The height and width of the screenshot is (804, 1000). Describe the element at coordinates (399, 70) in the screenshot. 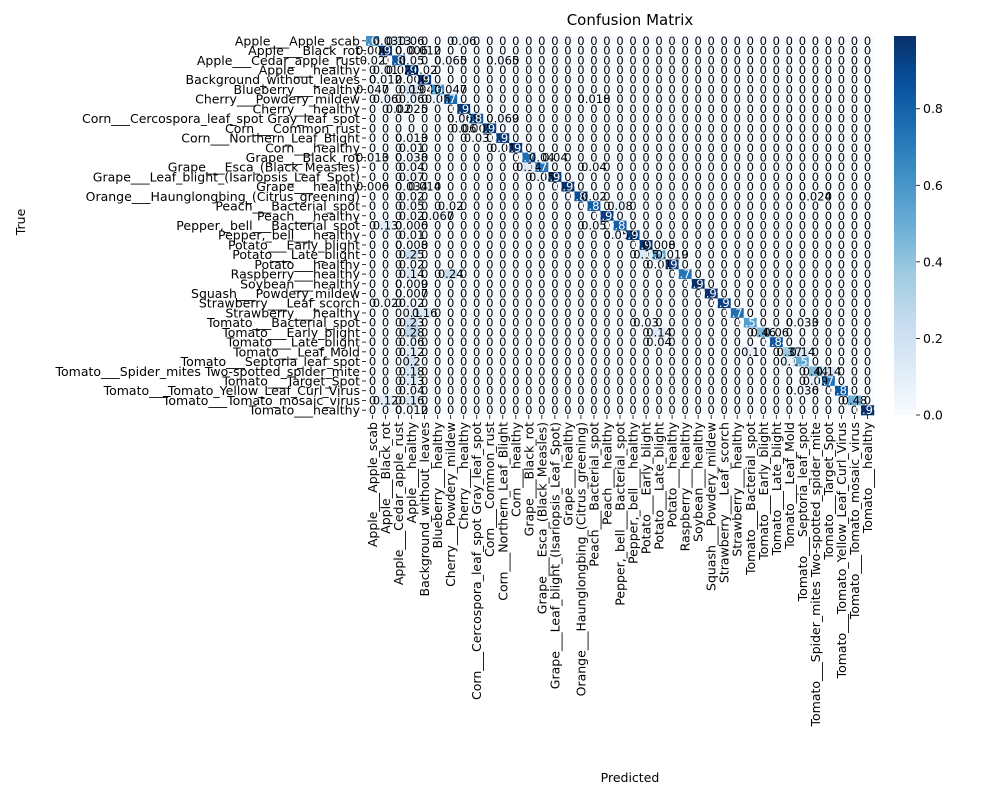

I see `cell-value-label: 0.02` at that location.